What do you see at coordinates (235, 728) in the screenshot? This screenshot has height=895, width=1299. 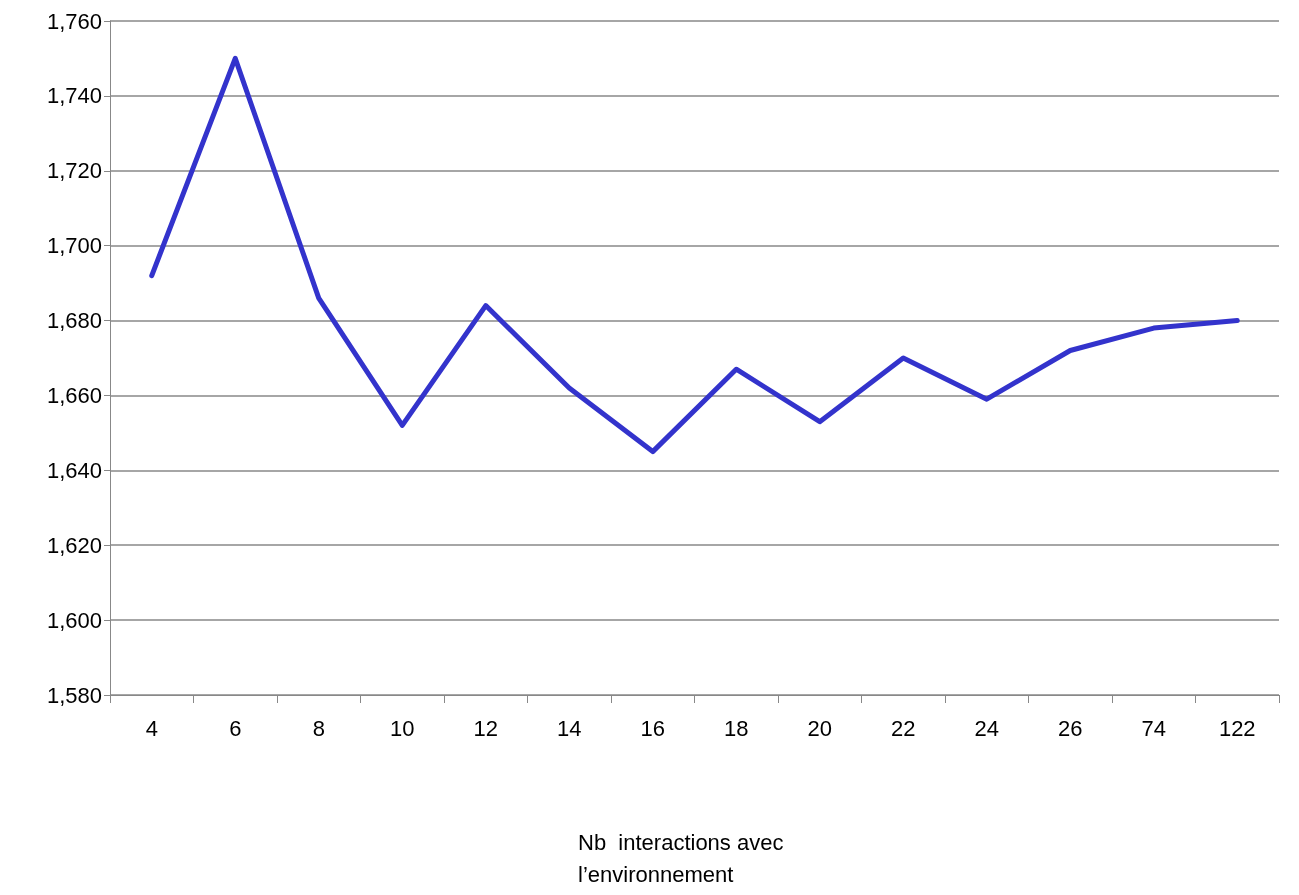 I see `x-tick-label: 6` at bounding box center [235, 728].